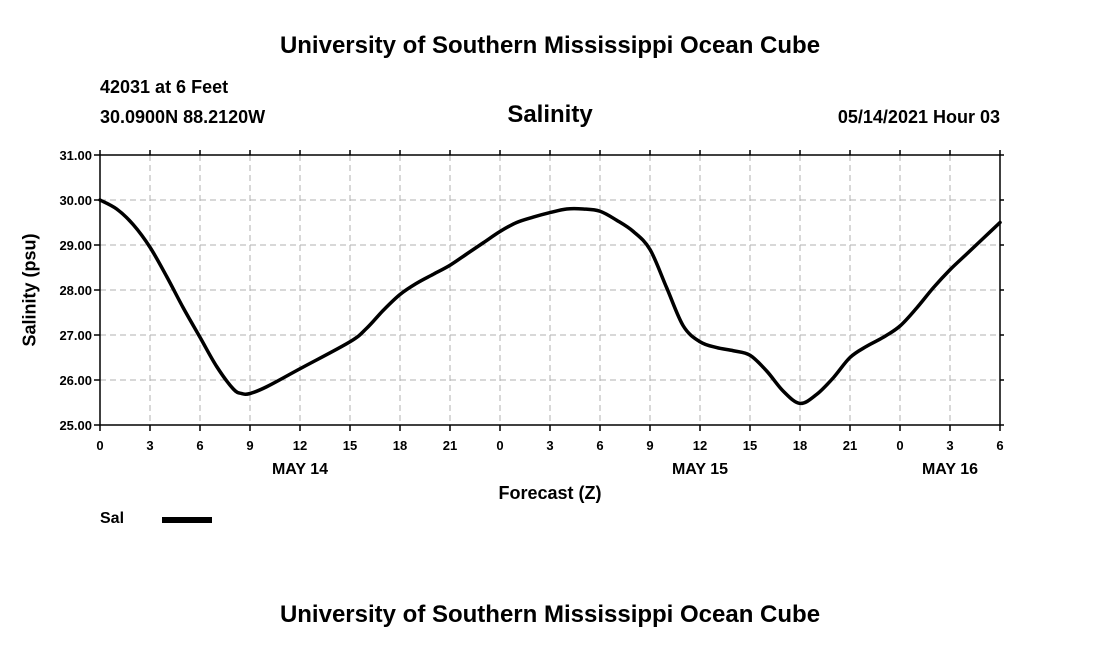 The height and width of the screenshot is (650, 1100). Describe the element at coordinates (187, 520) in the screenshot. I see `legend-swatch` at that location.